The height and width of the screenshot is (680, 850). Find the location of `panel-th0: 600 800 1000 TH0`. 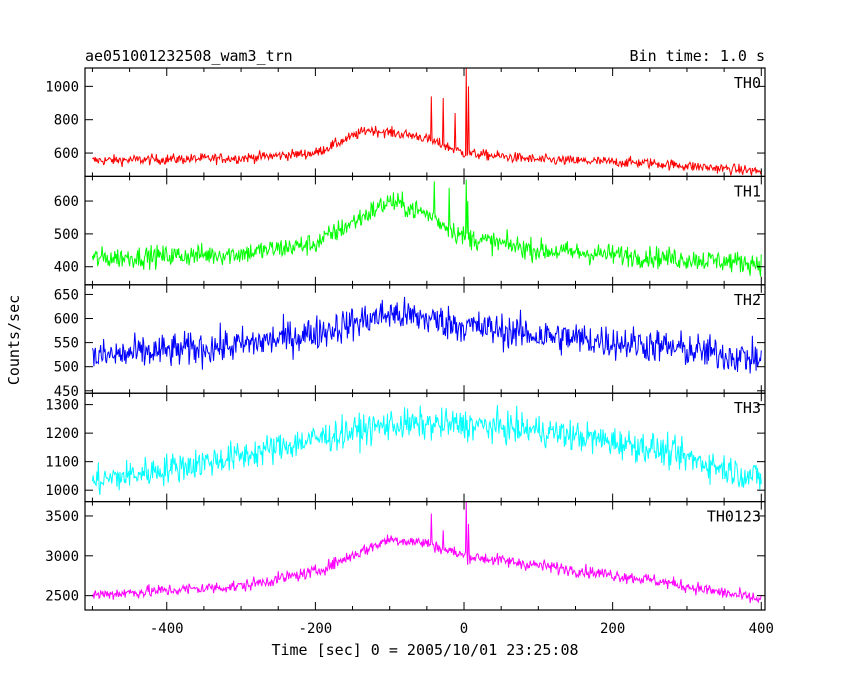

panel-th0: 600 800 1000 TH0 is located at coordinates (405, 122).